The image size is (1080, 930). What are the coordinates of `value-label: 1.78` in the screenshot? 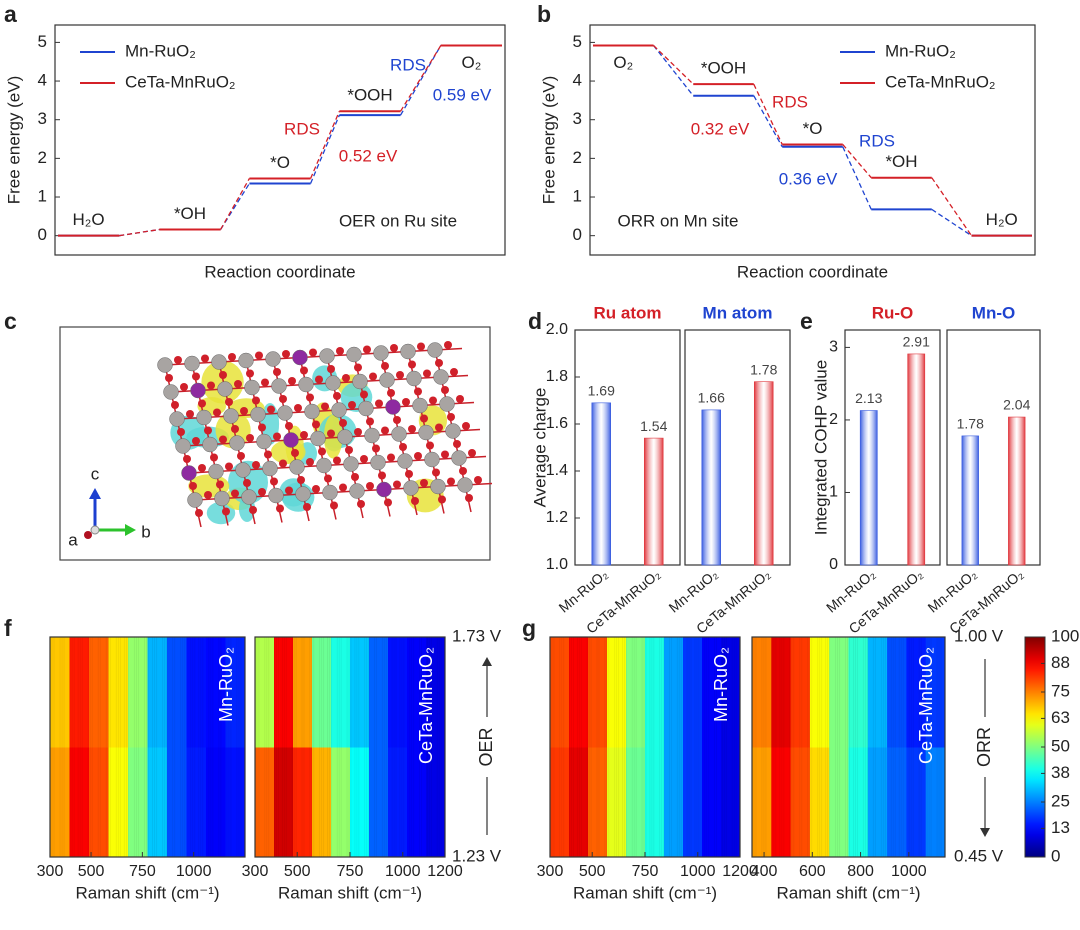 It's located at (763, 369).